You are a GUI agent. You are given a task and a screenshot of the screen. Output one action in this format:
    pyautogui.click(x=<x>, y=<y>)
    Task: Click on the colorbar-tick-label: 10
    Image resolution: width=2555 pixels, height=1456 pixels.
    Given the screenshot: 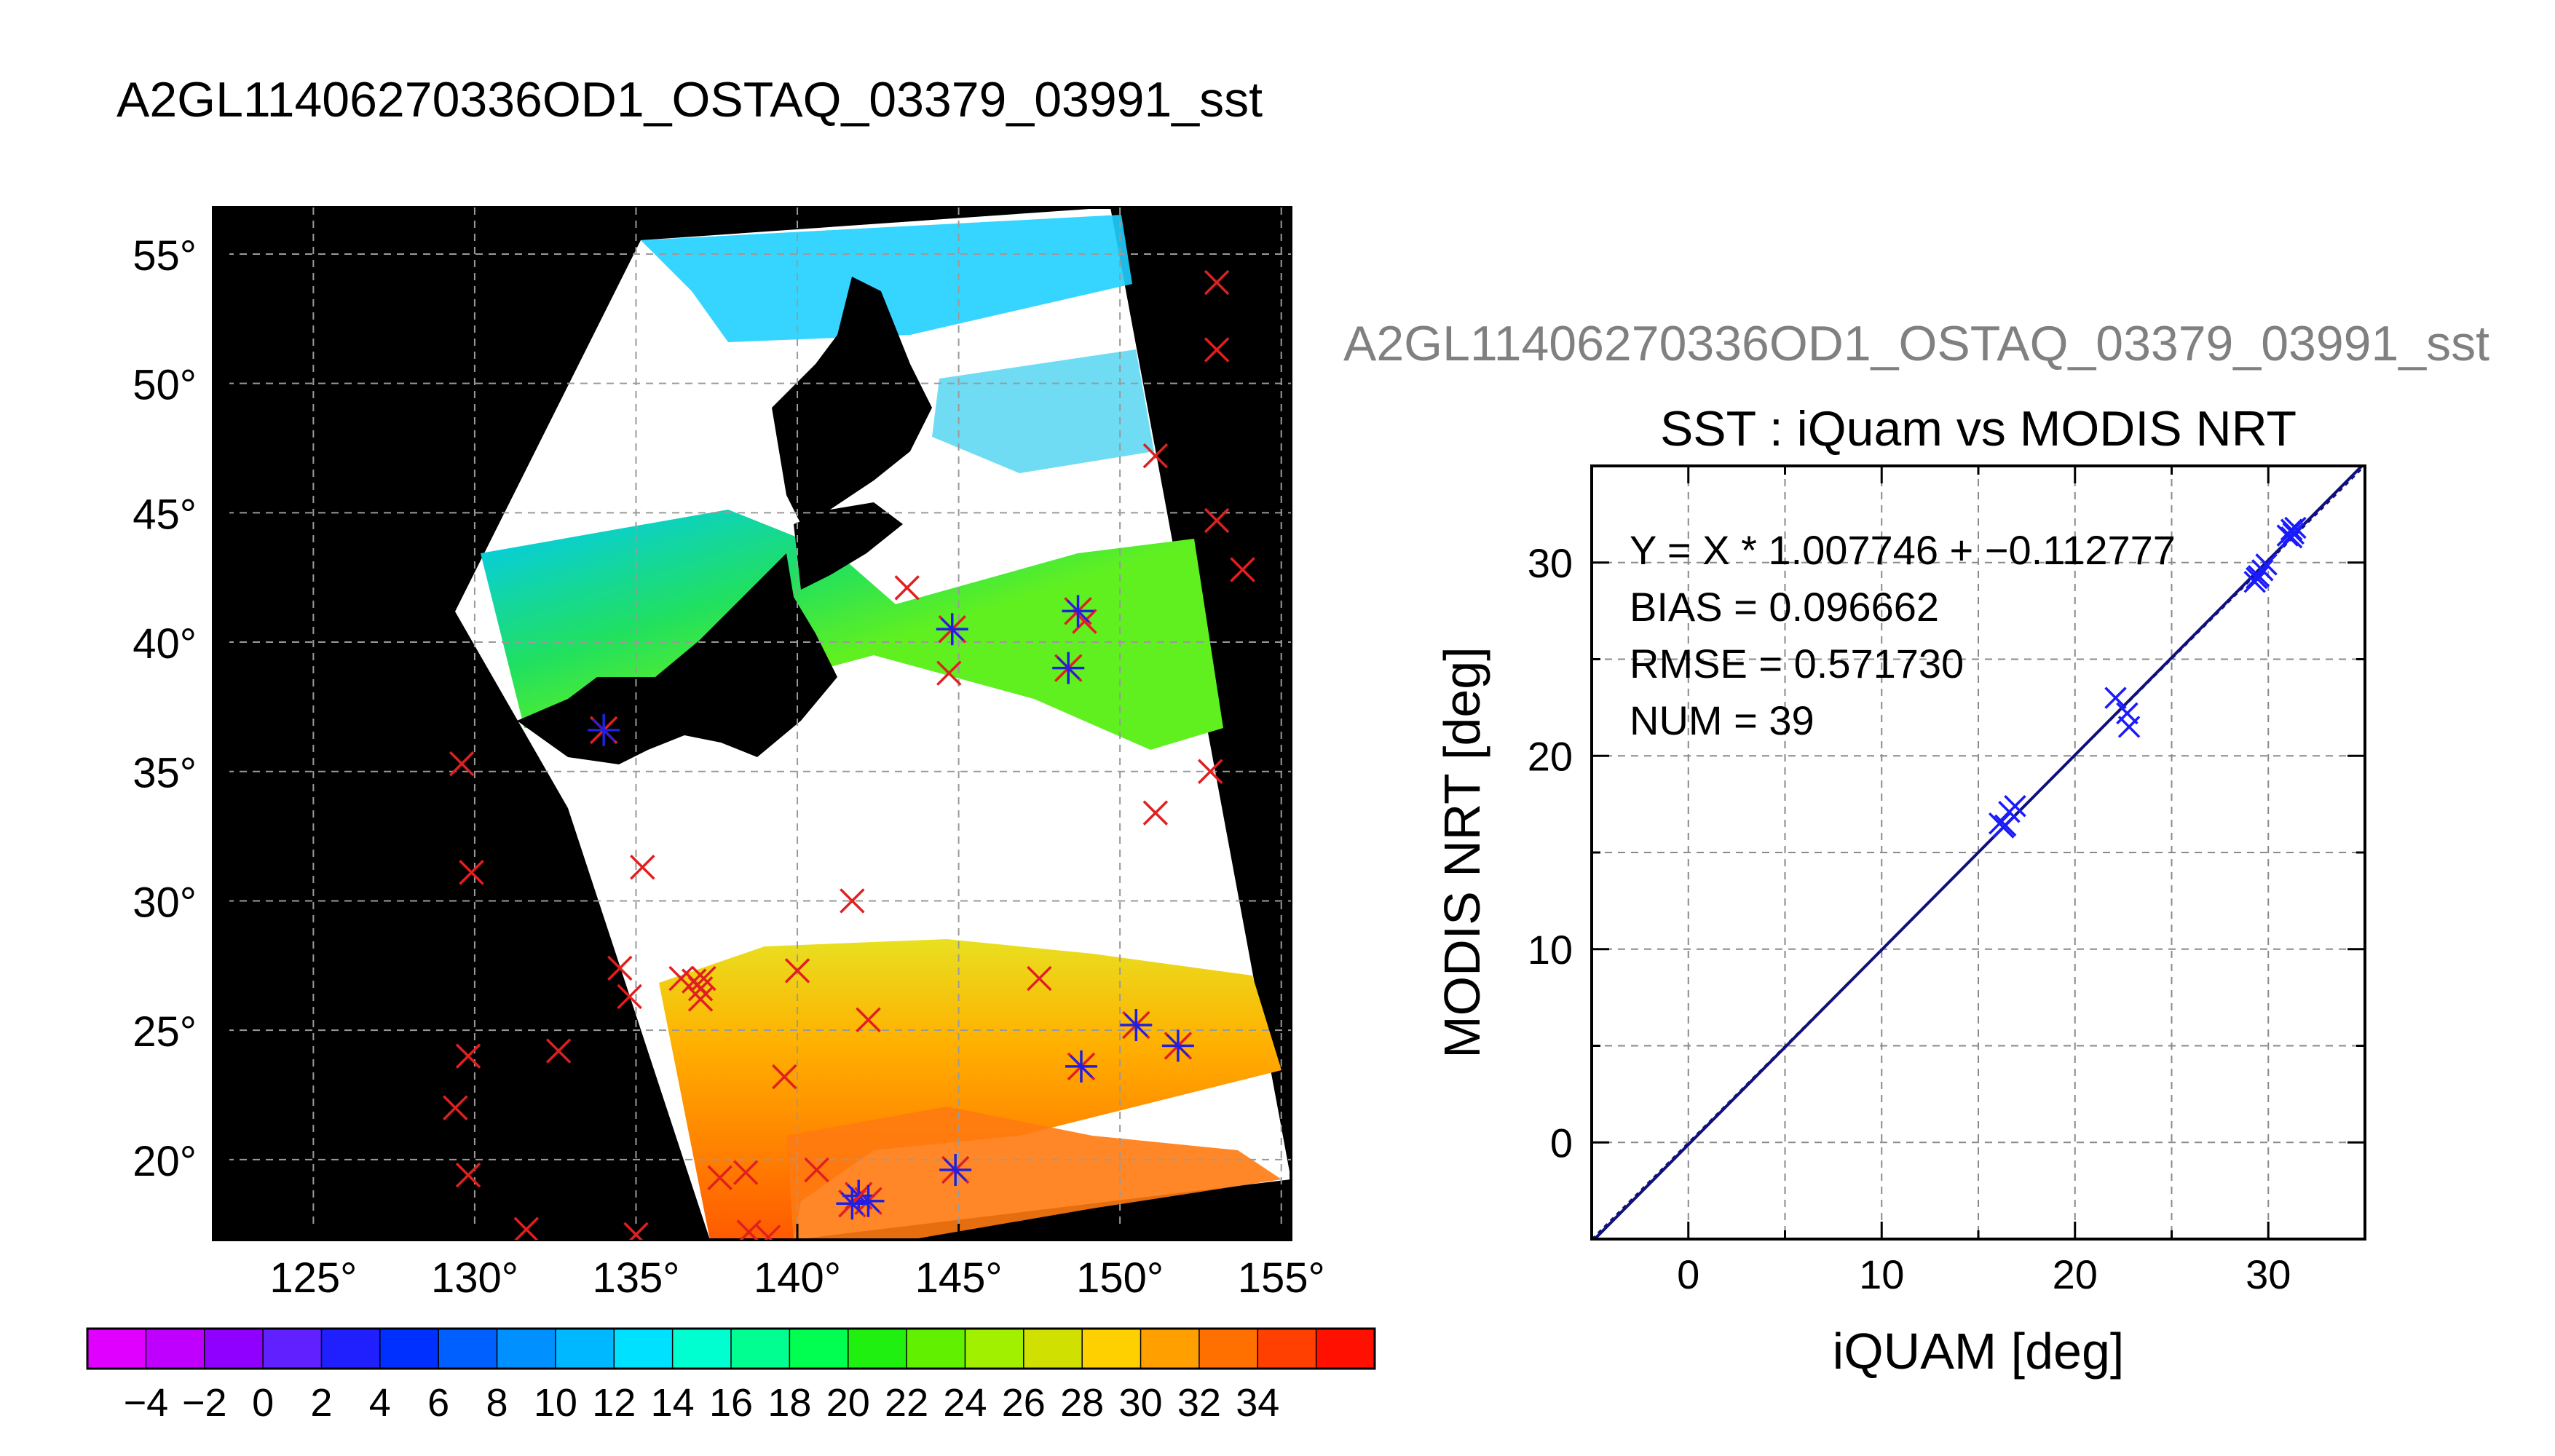 What is the action you would take?
    pyautogui.click(x=555, y=1403)
    